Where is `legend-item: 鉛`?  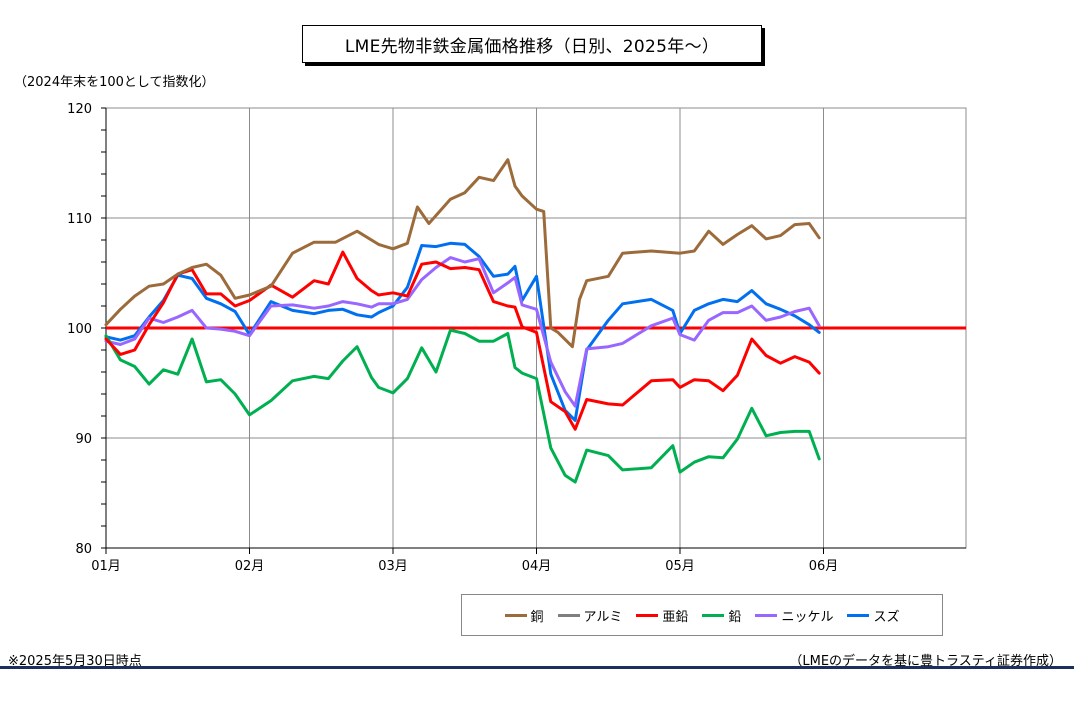
legend-item: 鉛 is located at coordinates (721, 615).